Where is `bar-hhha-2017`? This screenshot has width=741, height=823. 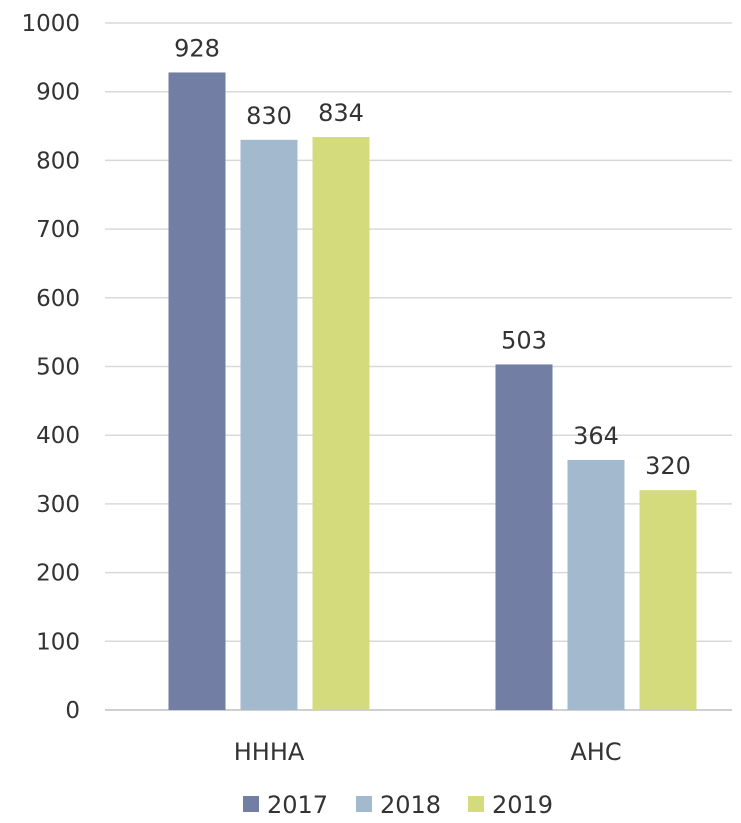 bar-hhha-2017 is located at coordinates (197, 391).